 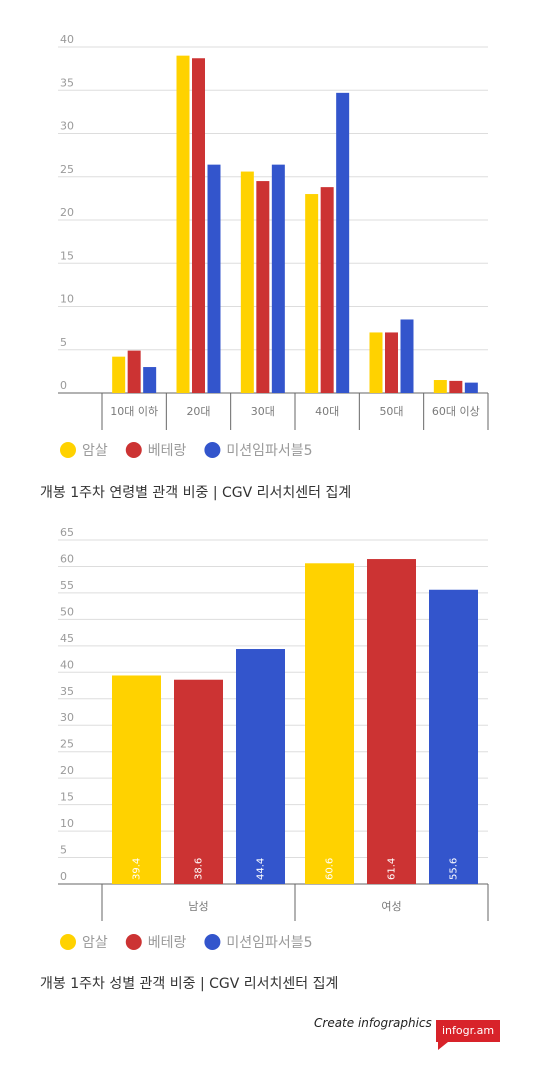 I want to click on infogram-logo-tail, so click(x=443, y=1046).